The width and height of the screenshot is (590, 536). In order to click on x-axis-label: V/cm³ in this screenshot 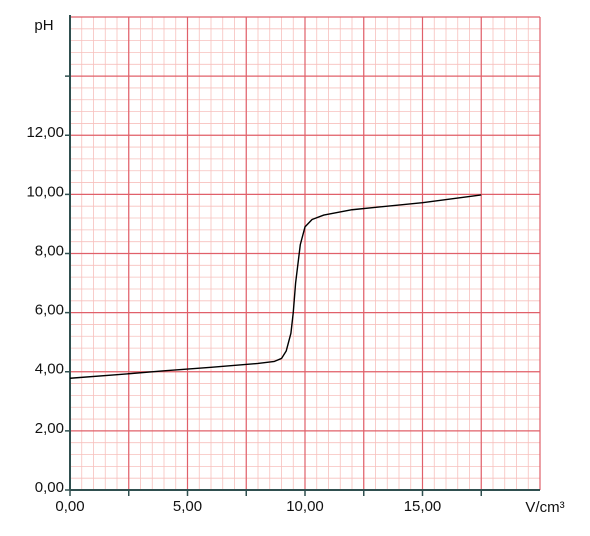, I will do `click(544, 507)`.